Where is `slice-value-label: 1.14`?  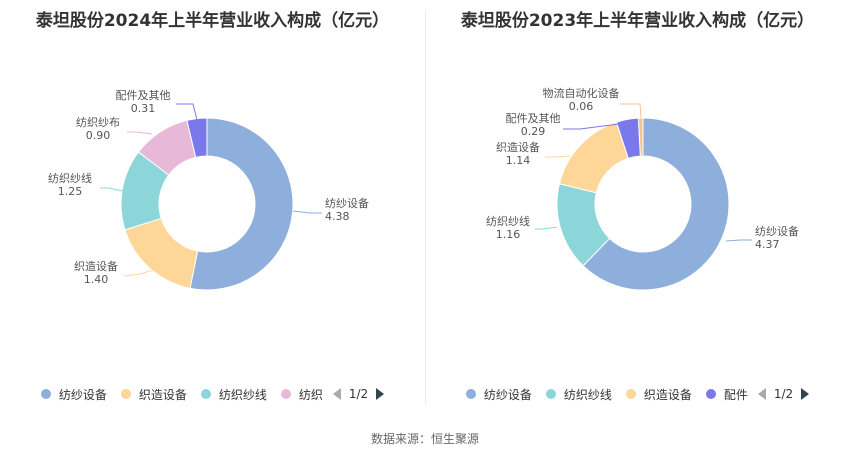 slice-value-label: 1.14 is located at coordinates (518, 160).